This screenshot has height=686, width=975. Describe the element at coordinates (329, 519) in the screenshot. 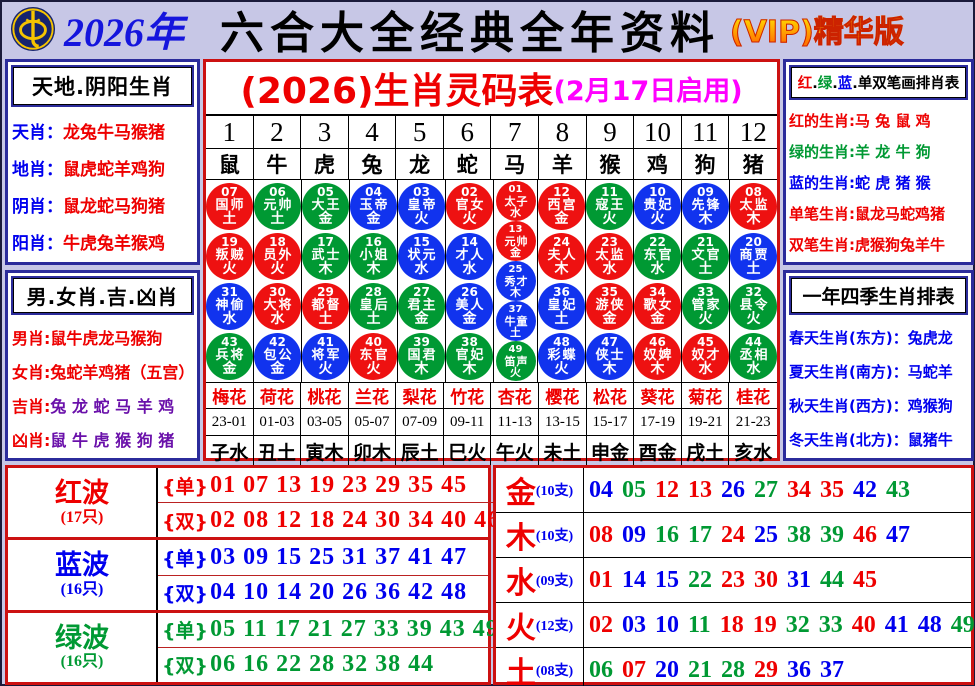

I see `wave-even-line: {双} 02 08 12 18 24 30 34 40 46` at that location.